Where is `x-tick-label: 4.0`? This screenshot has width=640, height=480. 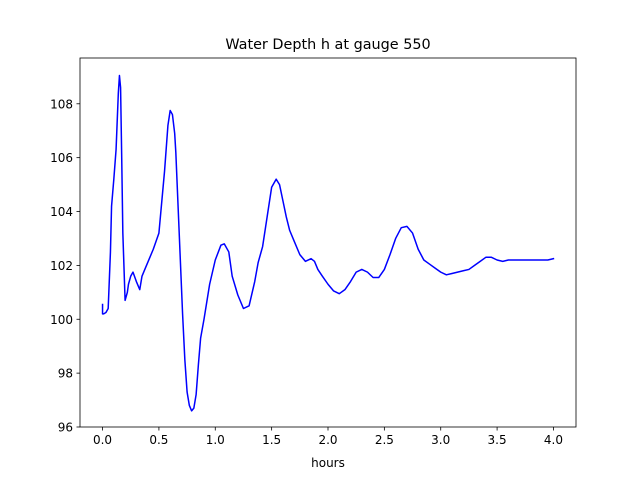
x-tick-label: 4.0 is located at coordinates (553, 440).